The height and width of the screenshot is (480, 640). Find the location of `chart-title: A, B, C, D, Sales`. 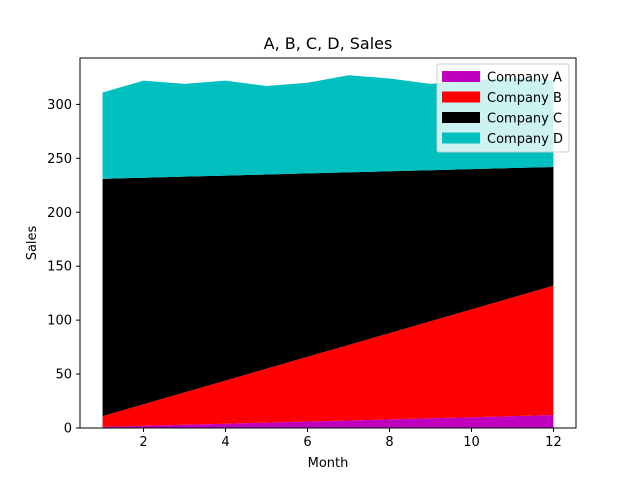

chart-title: A, B, C, D, Sales is located at coordinates (328, 43).